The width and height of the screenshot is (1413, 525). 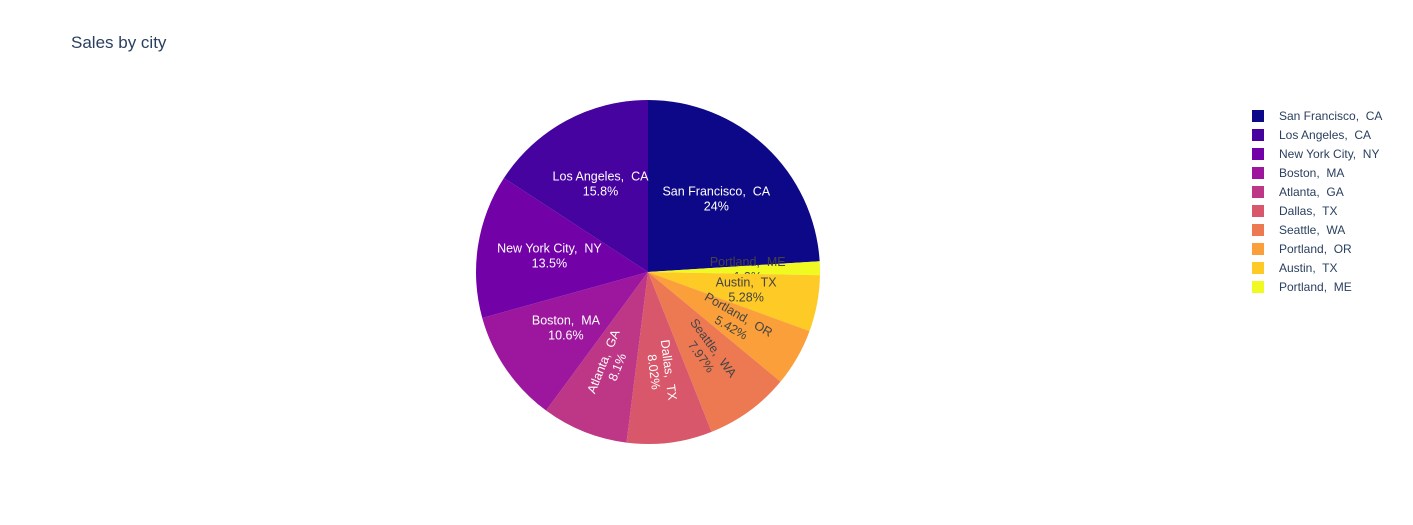 What do you see at coordinates (1325, 134) in the screenshot?
I see `legend-label: Los Angeles, CA` at bounding box center [1325, 134].